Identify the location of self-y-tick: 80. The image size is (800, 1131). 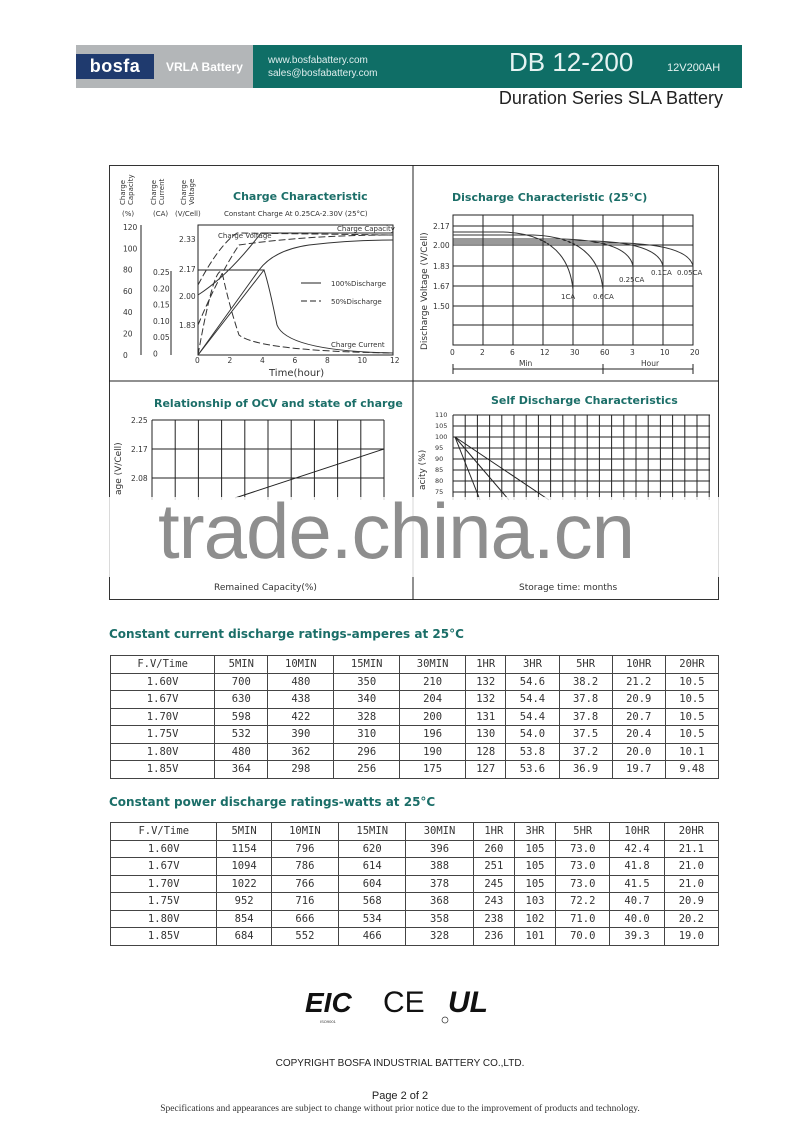
(439, 481).